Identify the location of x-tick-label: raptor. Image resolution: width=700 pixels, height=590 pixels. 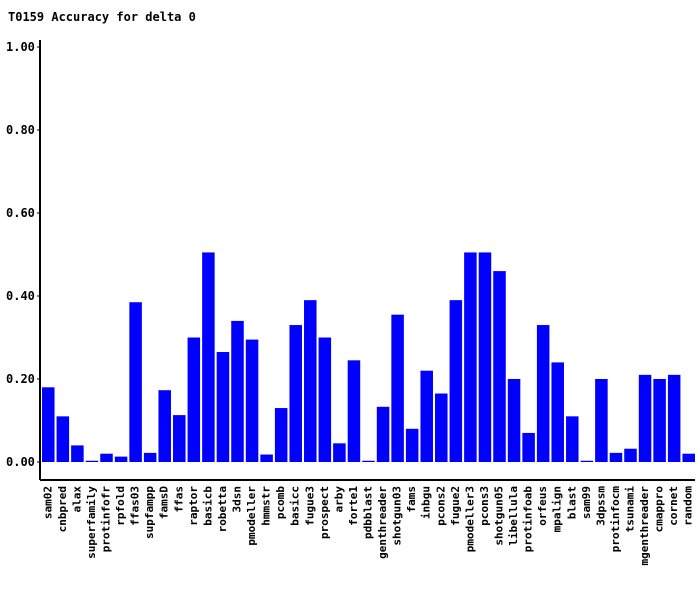
(193, 506).